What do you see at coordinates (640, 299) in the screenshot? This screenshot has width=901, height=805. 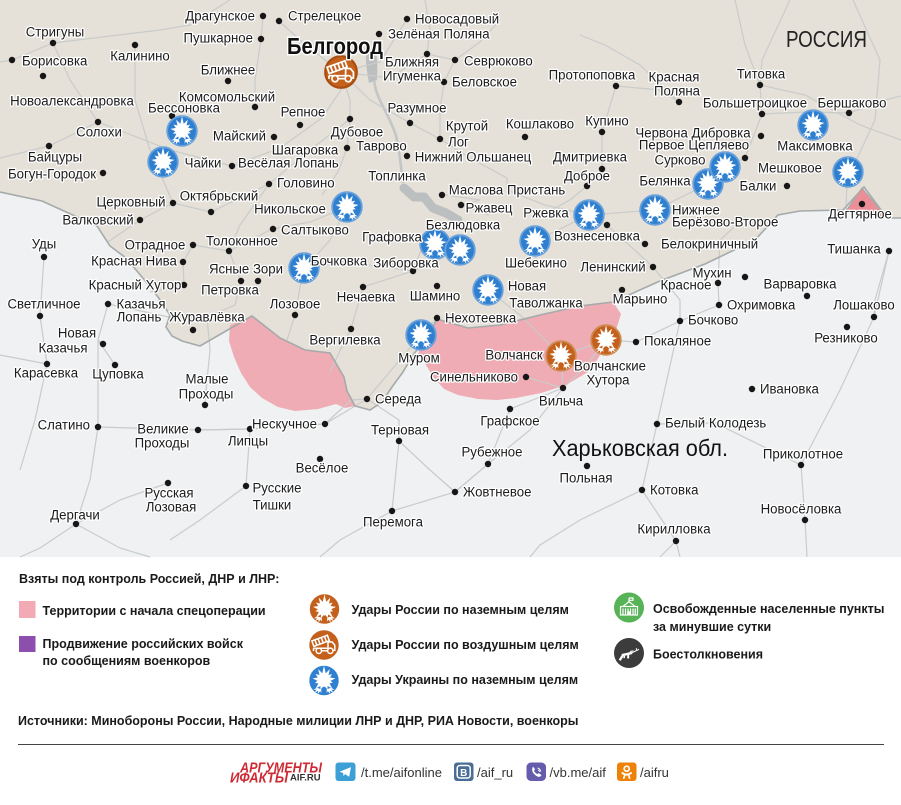 I see `svg-text: Марьино` at bounding box center [640, 299].